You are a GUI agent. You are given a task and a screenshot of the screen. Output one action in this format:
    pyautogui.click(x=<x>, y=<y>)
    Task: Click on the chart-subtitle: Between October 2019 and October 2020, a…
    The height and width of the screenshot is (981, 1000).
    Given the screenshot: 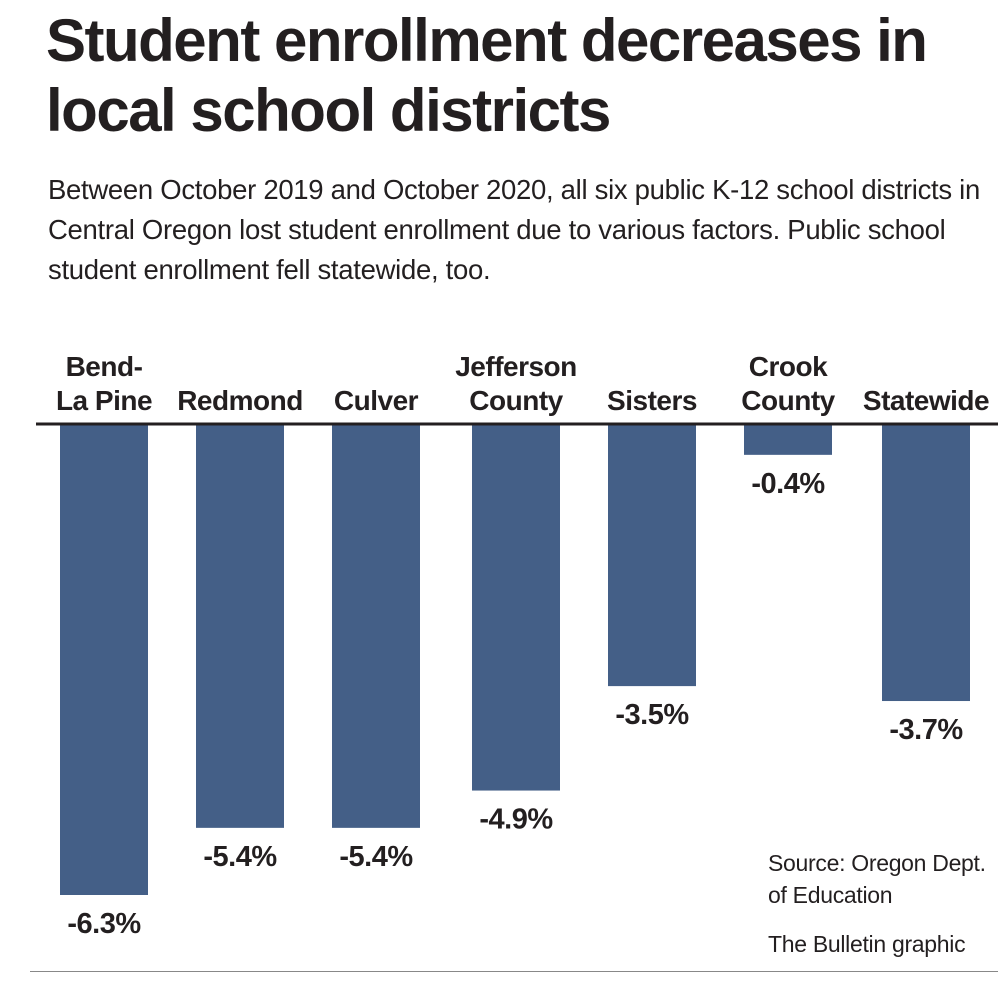 What is the action you would take?
    pyautogui.click(x=514, y=229)
    